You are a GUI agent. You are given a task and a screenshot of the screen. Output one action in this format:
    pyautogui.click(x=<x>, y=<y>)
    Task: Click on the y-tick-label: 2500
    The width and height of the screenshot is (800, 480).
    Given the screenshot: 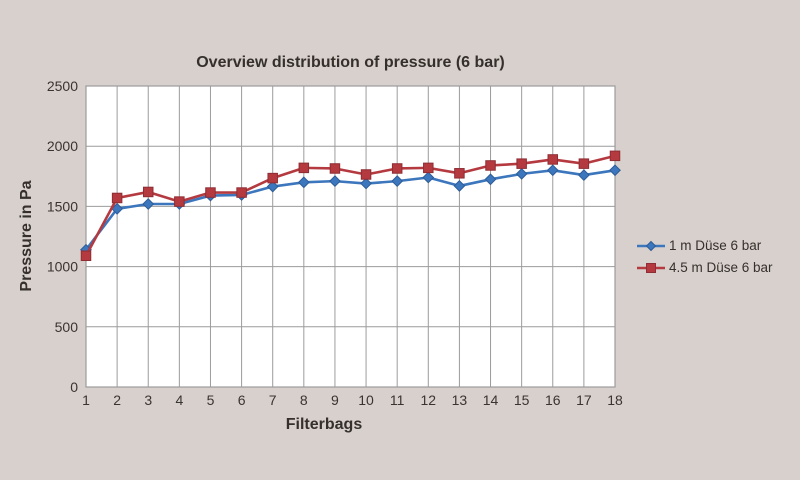 What is the action you would take?
    pyautogui.click(x=62, y=86)
    